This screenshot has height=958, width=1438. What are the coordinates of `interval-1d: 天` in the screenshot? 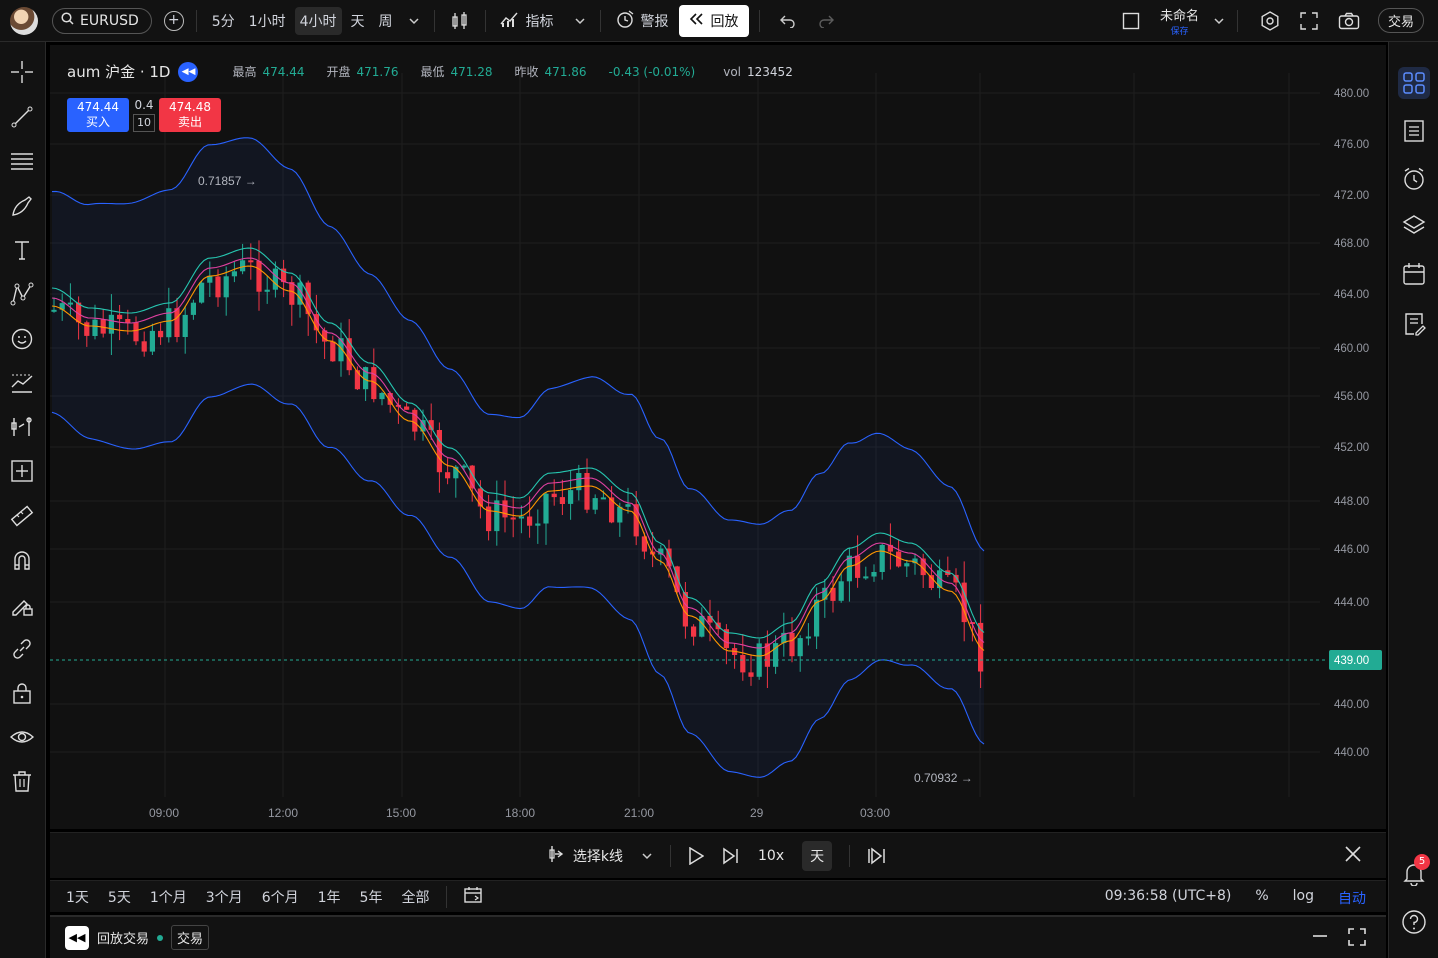 It's located at (357, 21).